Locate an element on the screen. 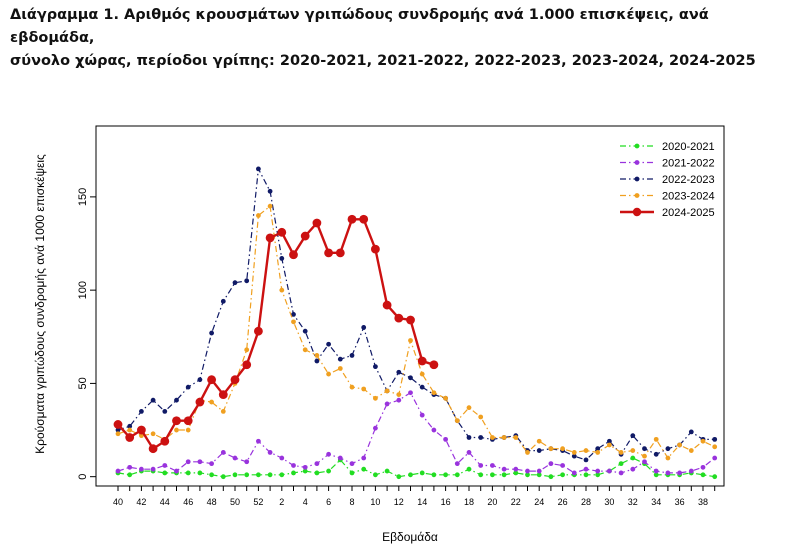  legend-item: 2021-2022 is located at coordinates (667, 164).